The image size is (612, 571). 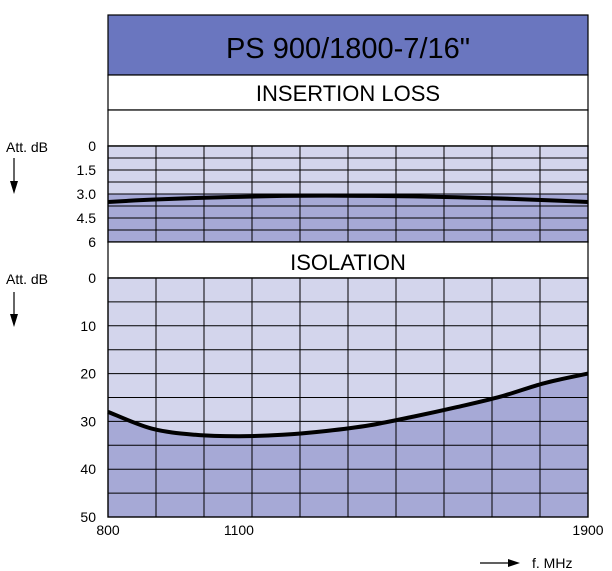 I want to click on x-tick-label: 1100, so click(x=239, y=530).